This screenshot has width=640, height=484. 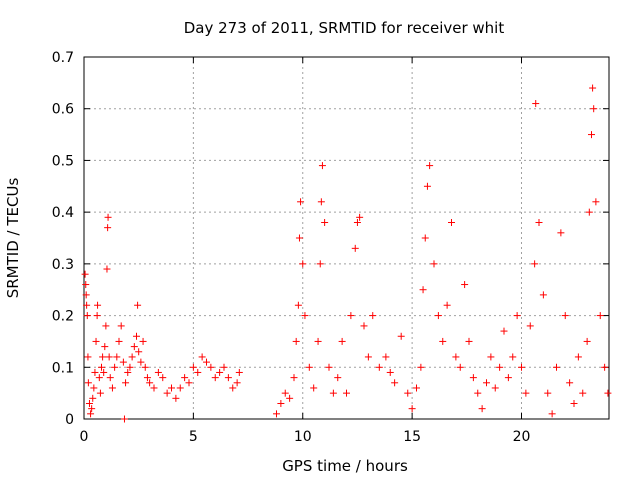 What do you see at coordinates (63, 161) in the screenshot?
I see `y-tick-label: 0.5` at bounding box center [63, 161].